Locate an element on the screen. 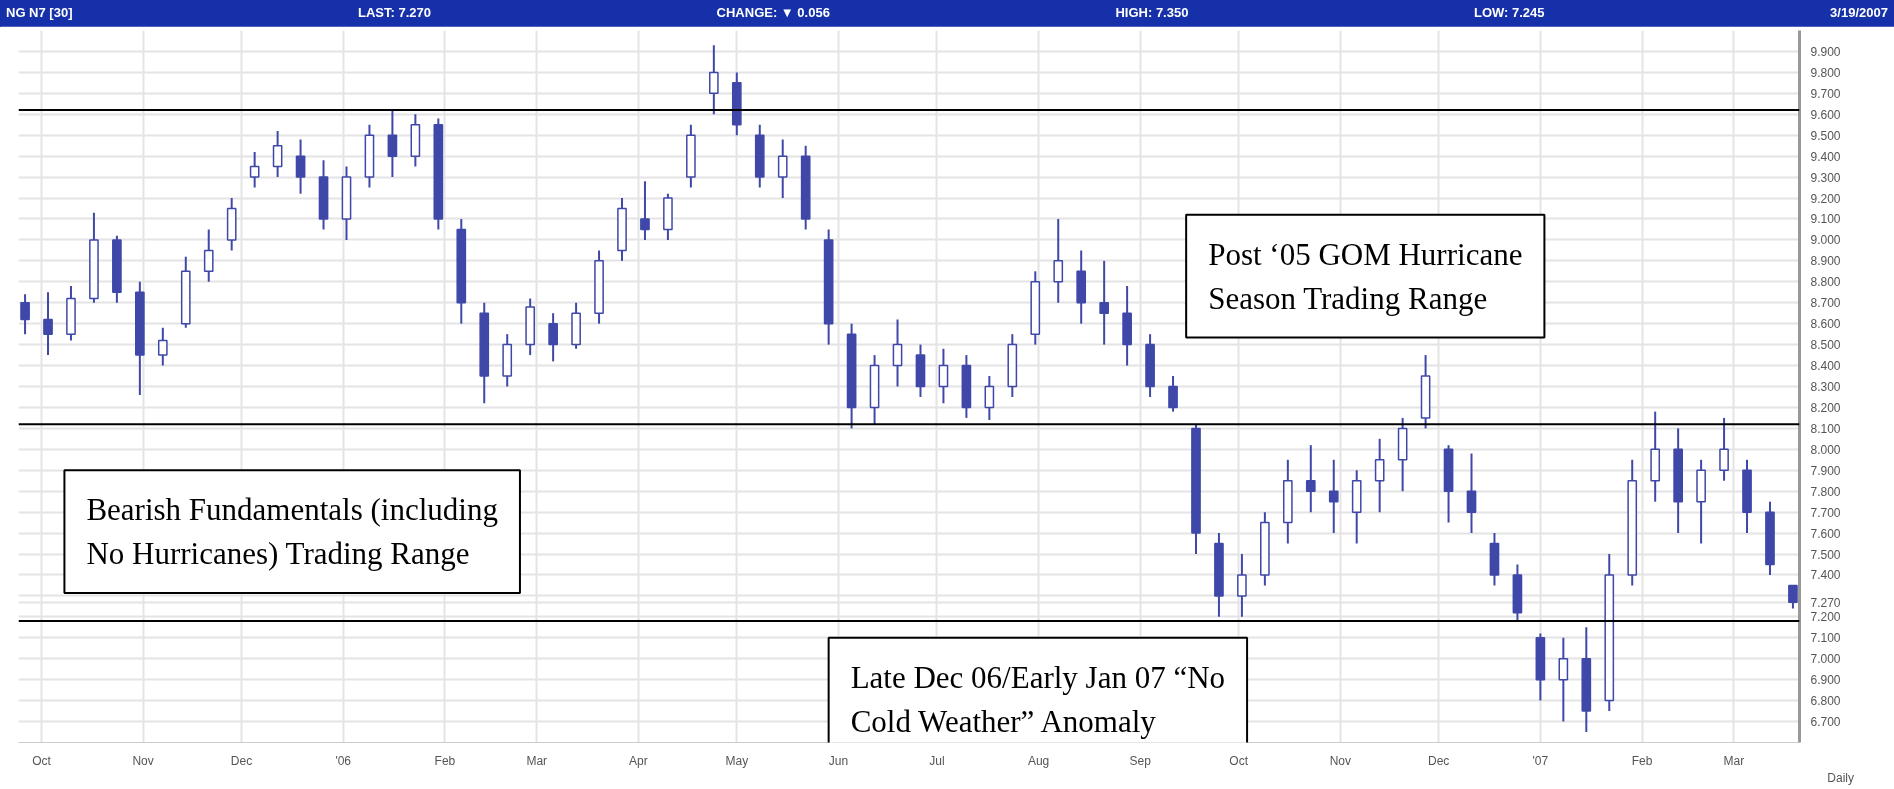 The height and width of the screenshot is (789, 1894). y-tick-label: 7.600 is located at coordinates (1825, 533).